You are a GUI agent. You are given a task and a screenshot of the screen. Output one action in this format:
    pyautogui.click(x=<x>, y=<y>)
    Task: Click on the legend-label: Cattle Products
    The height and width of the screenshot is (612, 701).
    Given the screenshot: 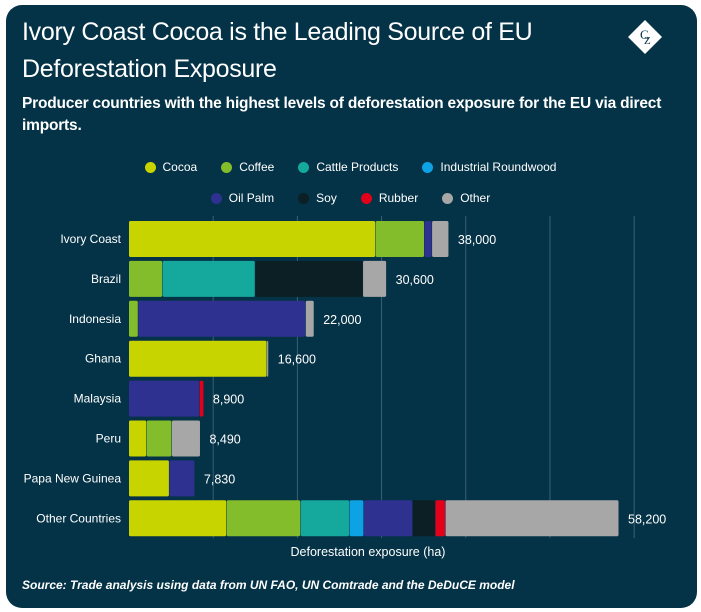 What is the action you would take?
    pyautogui.click(x=357, y=167)
    